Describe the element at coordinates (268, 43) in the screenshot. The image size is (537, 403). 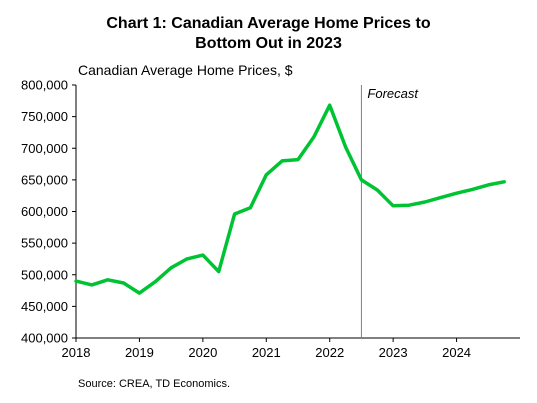
I see `chart-title-line2: Bottom Out in 2023` at that location.